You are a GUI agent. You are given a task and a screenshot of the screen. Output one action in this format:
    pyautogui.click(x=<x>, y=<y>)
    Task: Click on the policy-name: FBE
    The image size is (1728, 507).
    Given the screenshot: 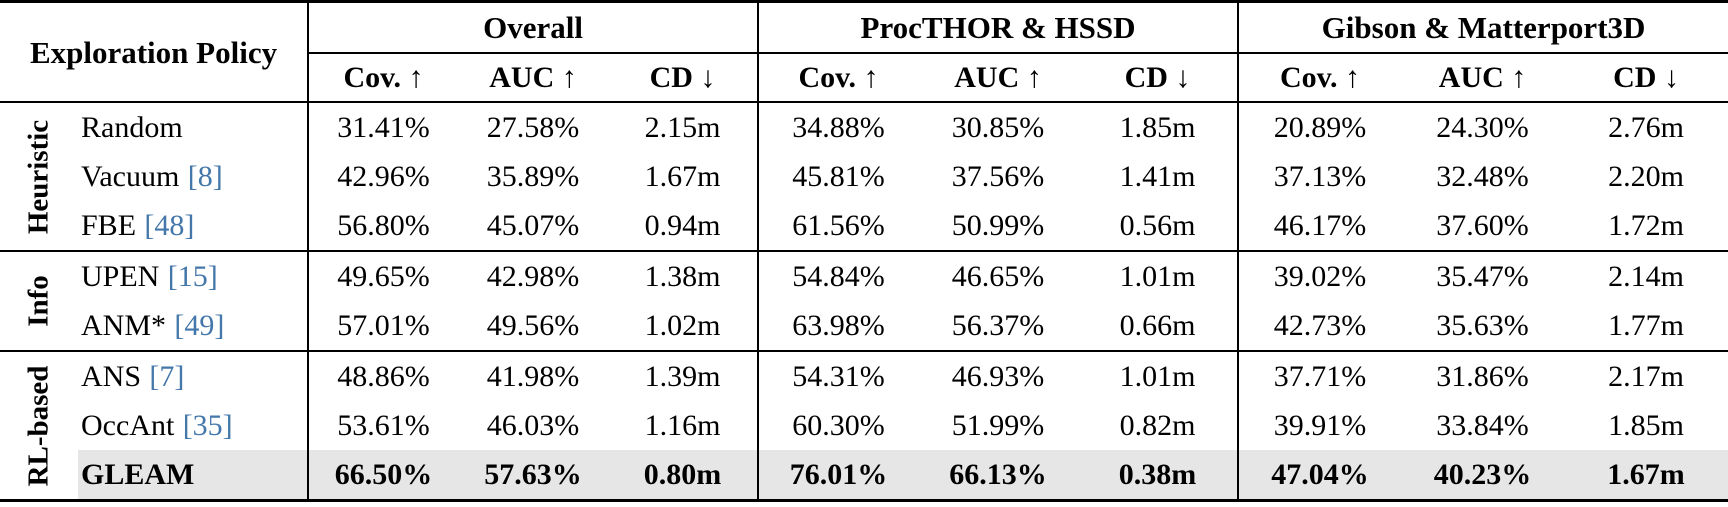 What is the action you would take?
    pyautogui.click(x=109, y=225)
    